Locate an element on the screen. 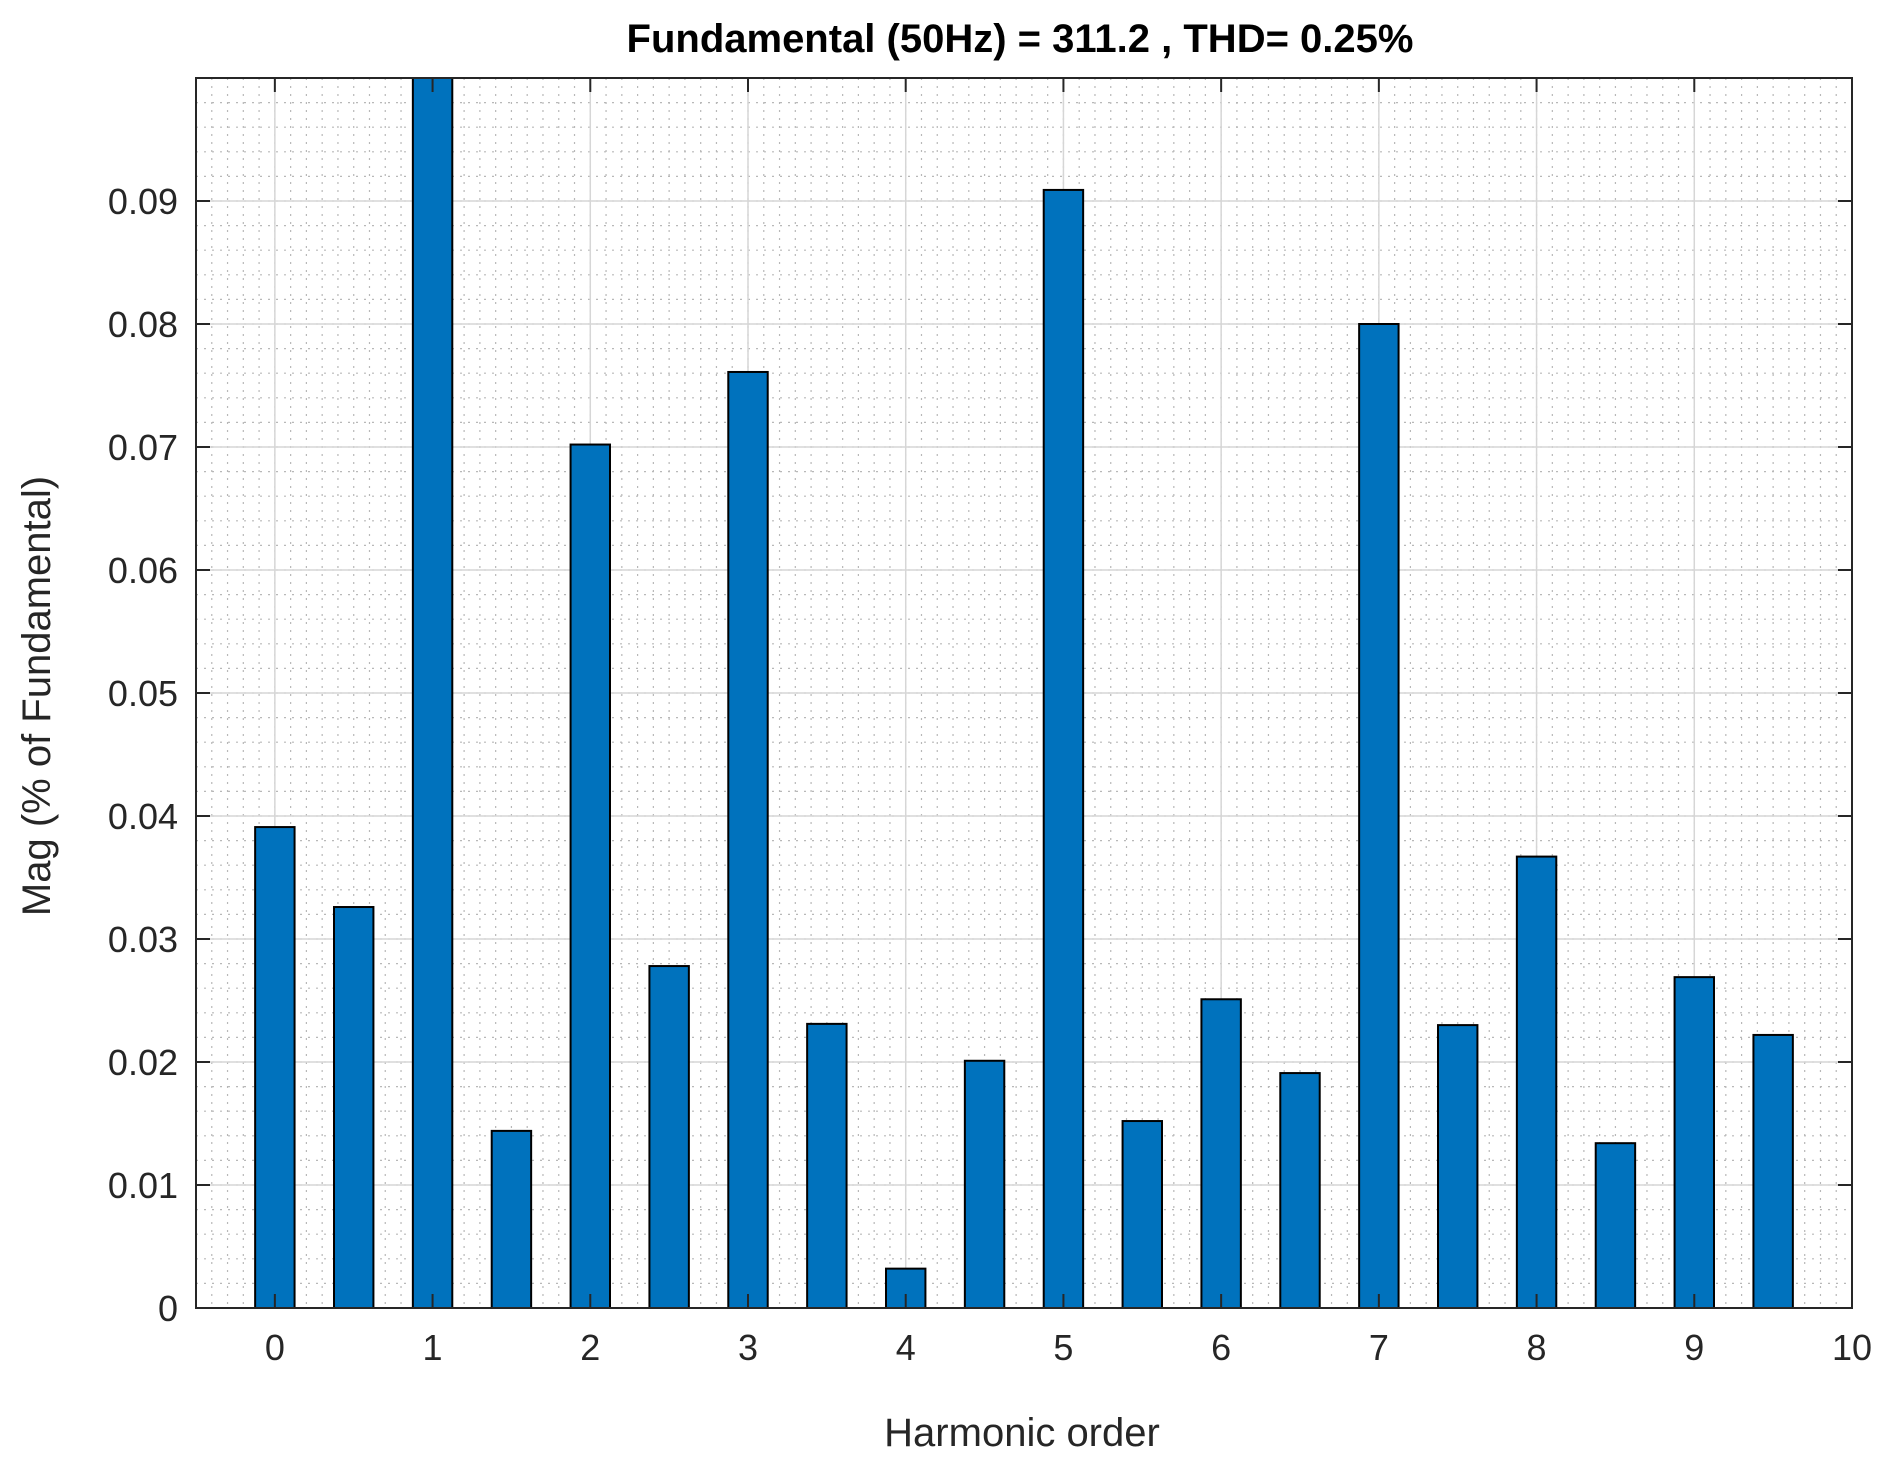  x-tick-label: 10 is located at coordinates (1852, 1347).